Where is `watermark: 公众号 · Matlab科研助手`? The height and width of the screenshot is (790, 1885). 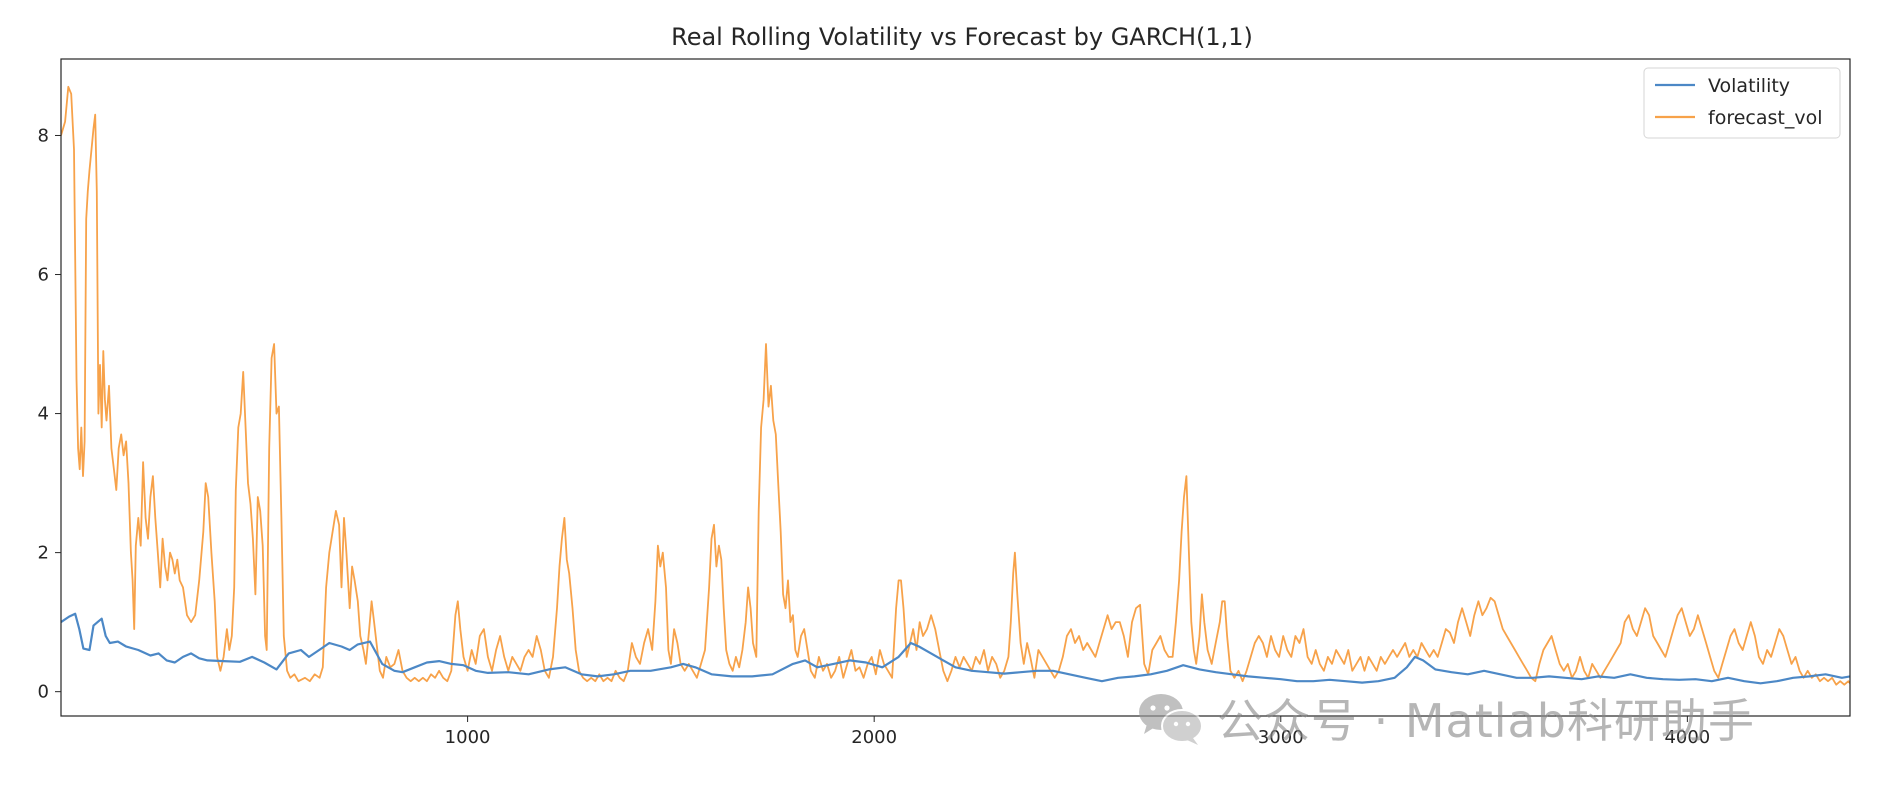
watermark: 公众号 · Matlab科研助手 is located at coordinates (1445, 718).